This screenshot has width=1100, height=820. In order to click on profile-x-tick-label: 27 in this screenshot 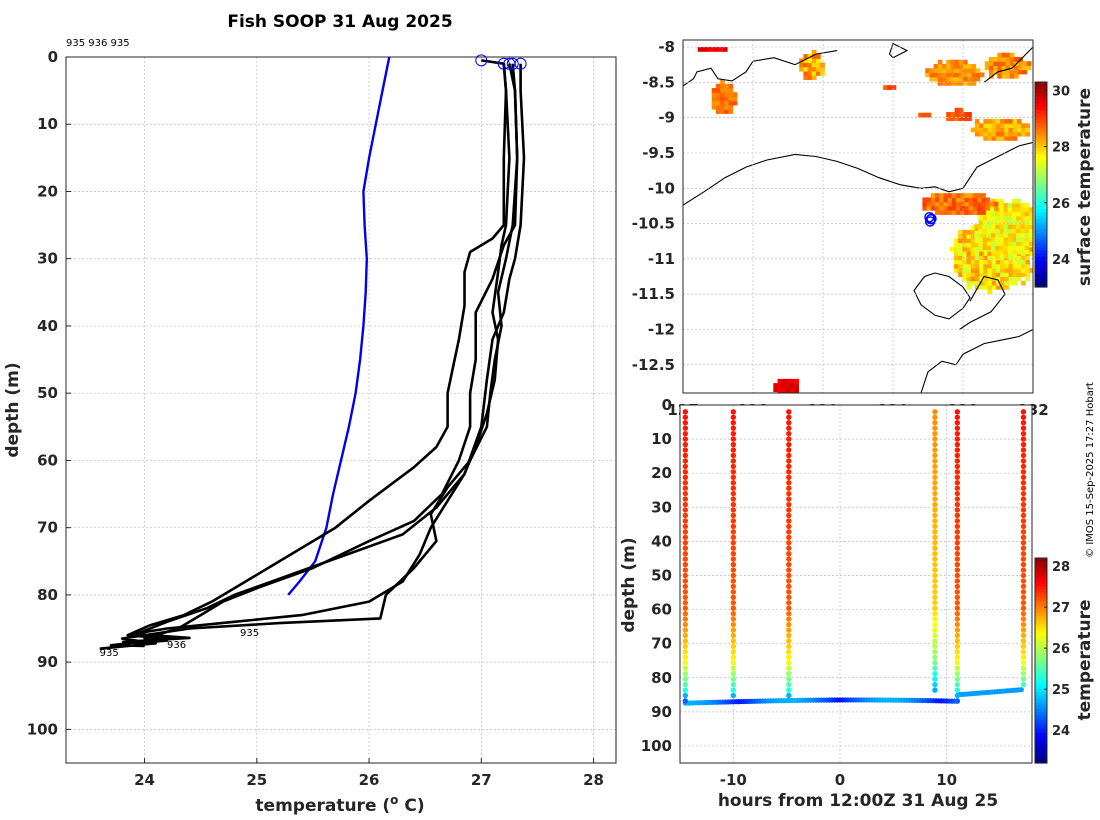, I will do `click(481, 780)`.